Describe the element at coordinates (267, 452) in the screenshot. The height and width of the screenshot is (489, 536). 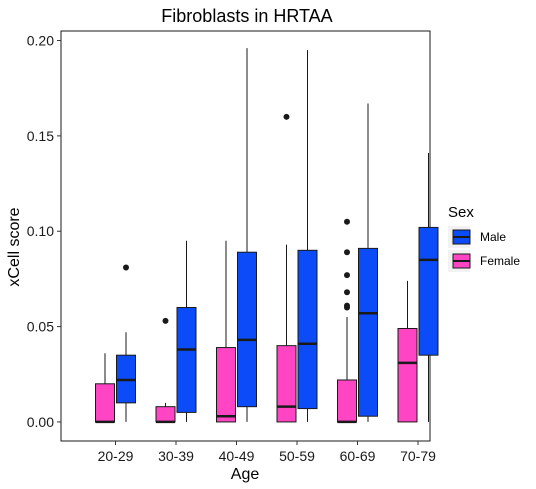
I see `x-axis: 20-29 30-39 40-49 50-59 60-69 70-79` at that location.